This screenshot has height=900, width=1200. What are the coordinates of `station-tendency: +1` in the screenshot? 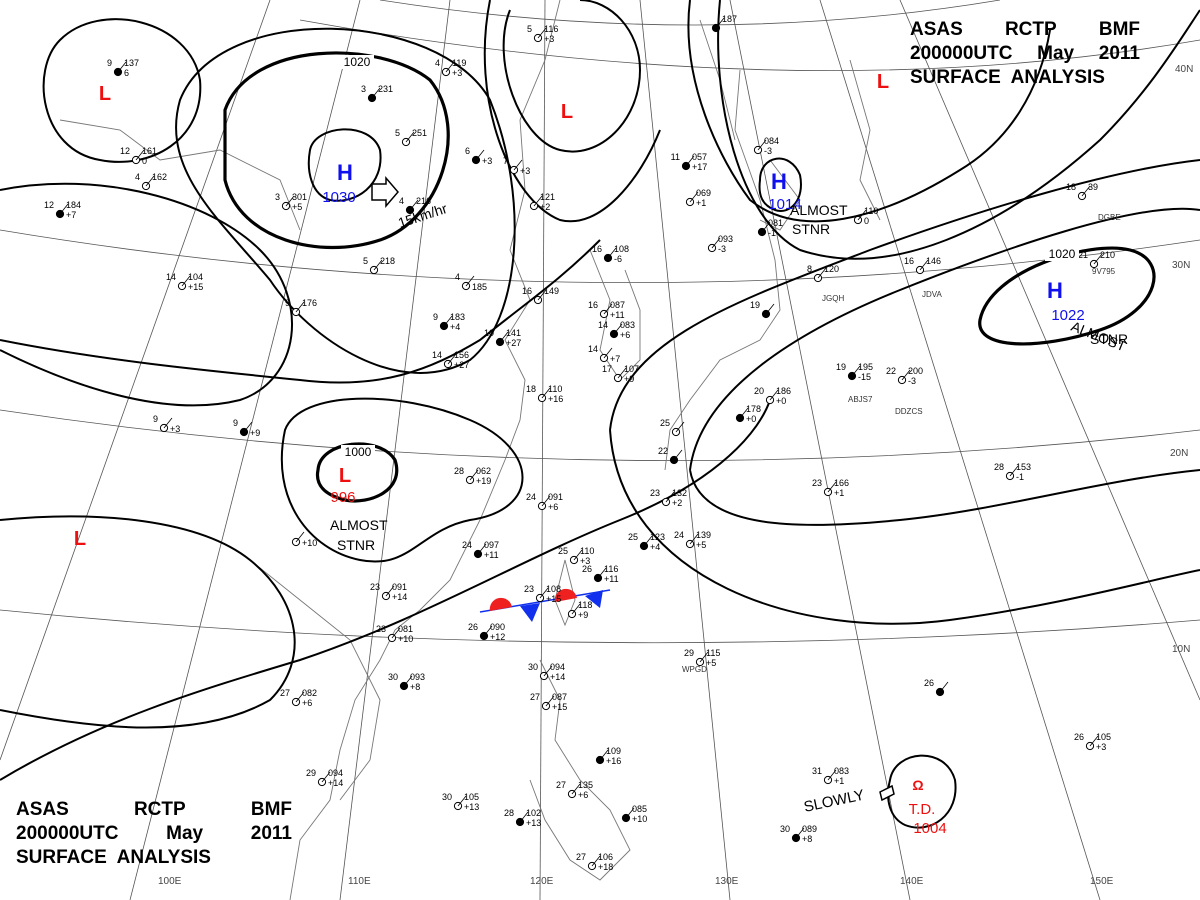 It's located at (839, 493).